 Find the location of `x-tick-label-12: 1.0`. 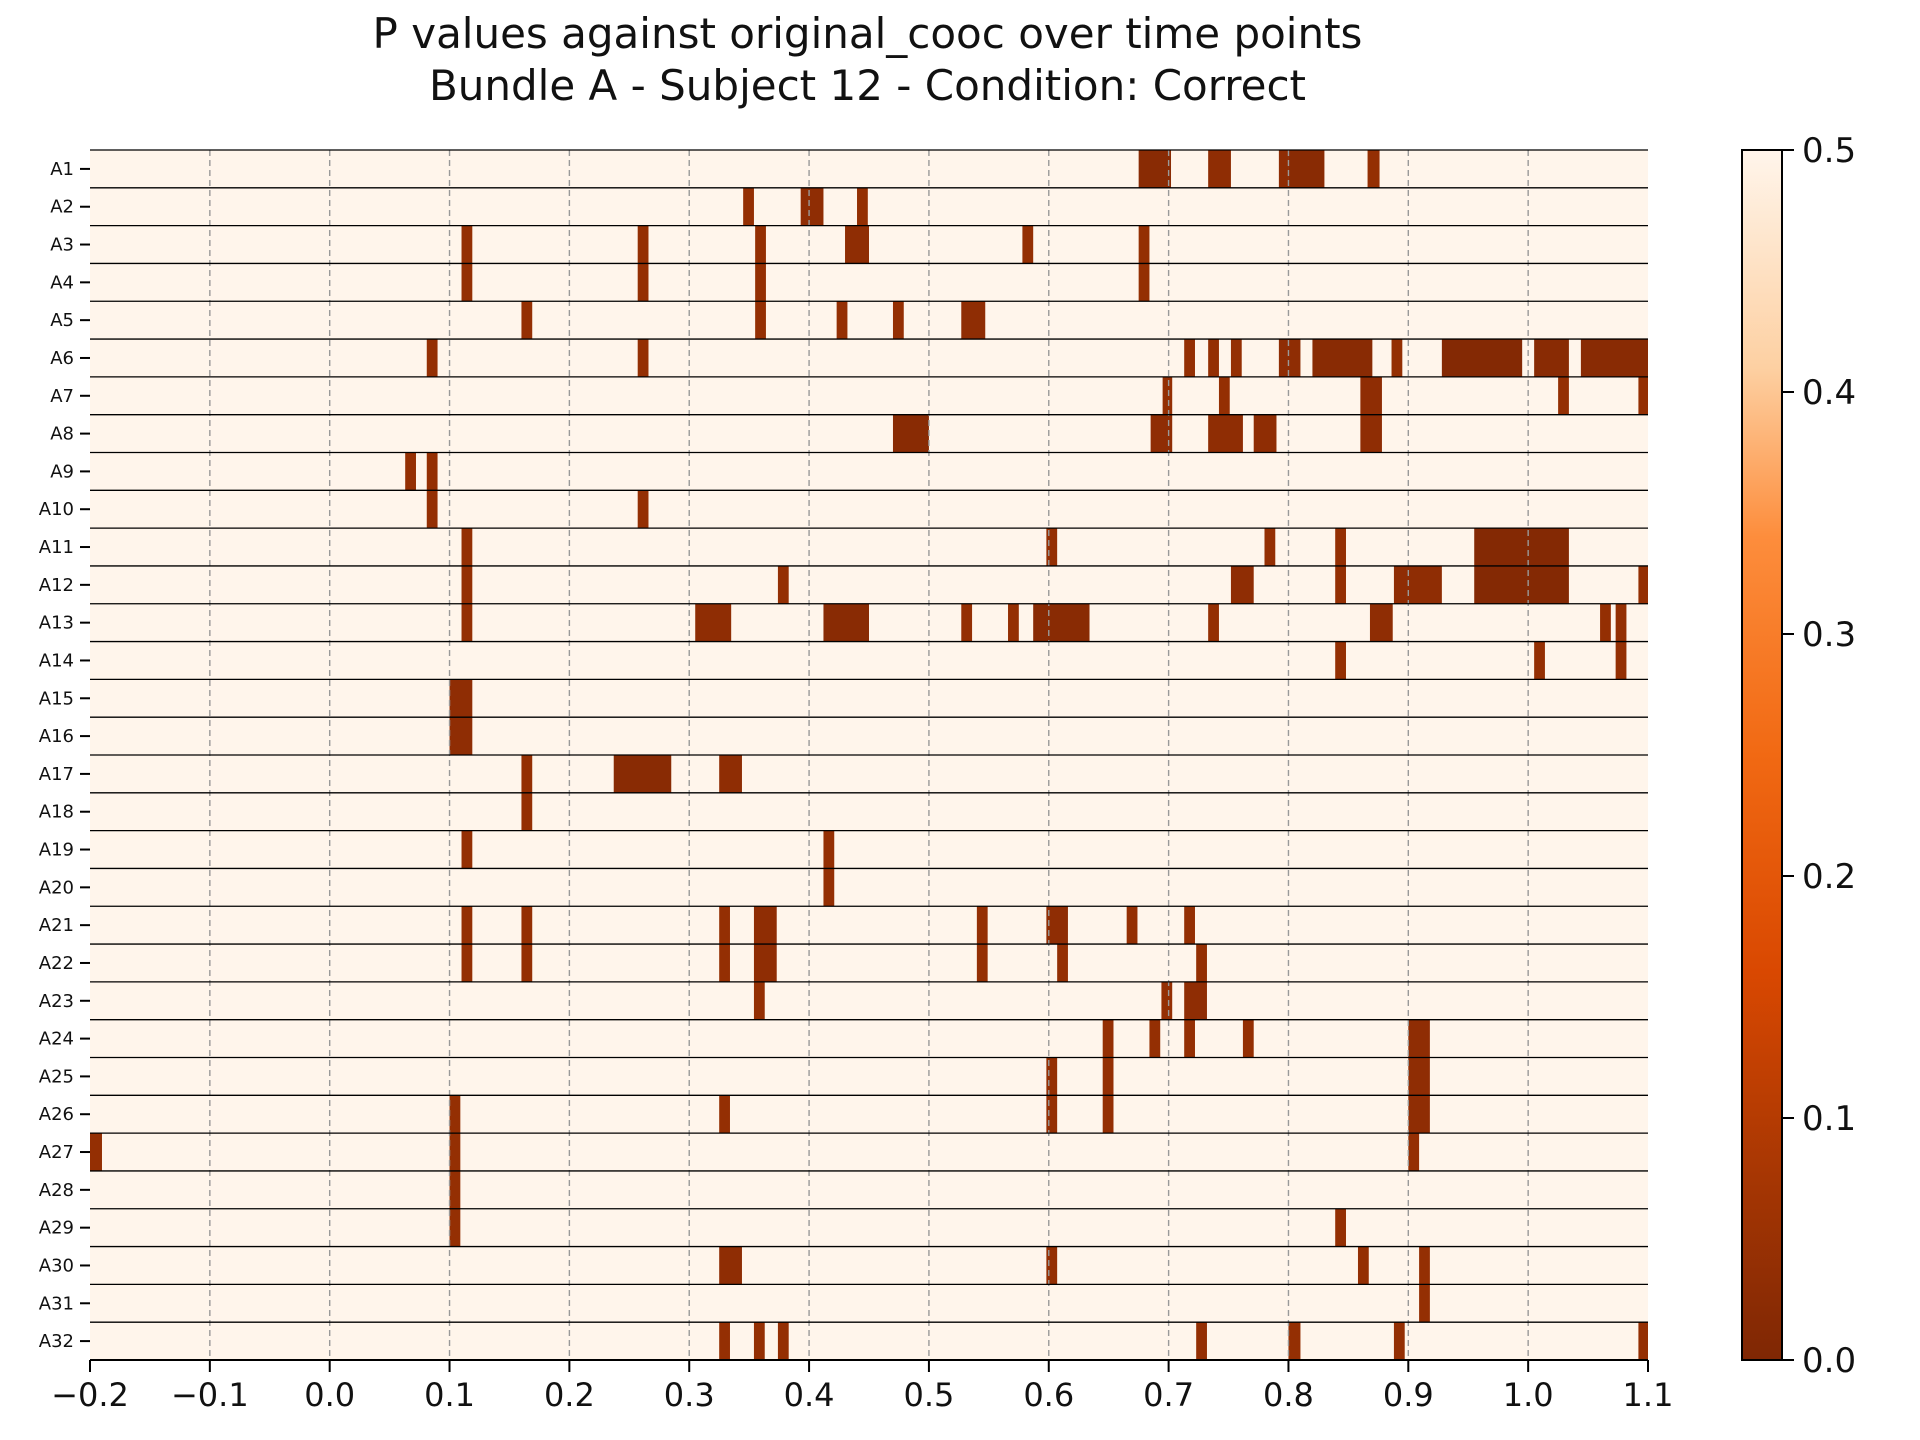

x-tick-label-12: 1.0 is located at coordinates (1528, 1395).